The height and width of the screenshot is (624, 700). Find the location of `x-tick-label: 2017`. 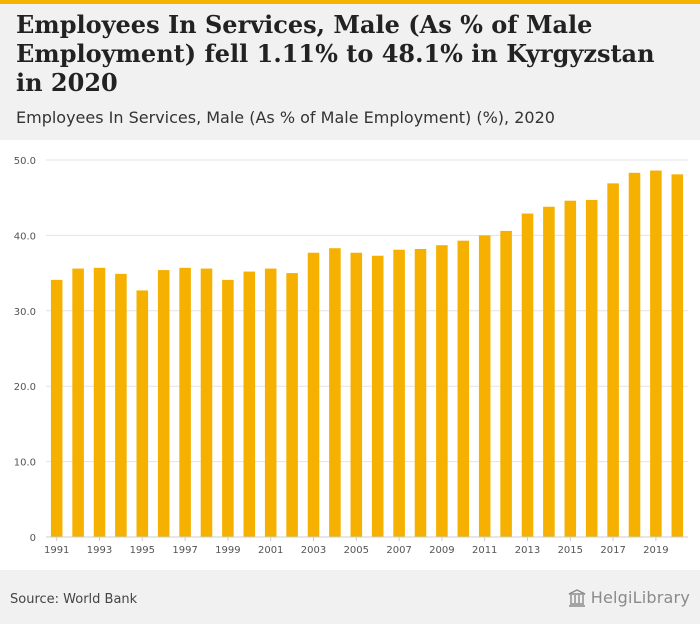

x-tick-label: 2017 is located at coordinates (612, 550).